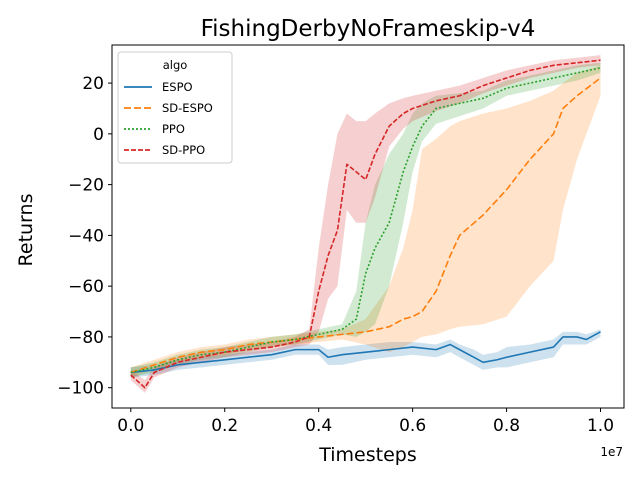  What do you see at coordinates (177, 87) in the screenshot?
I see `legend-label: ESPO` at bounding box center [177, 87].